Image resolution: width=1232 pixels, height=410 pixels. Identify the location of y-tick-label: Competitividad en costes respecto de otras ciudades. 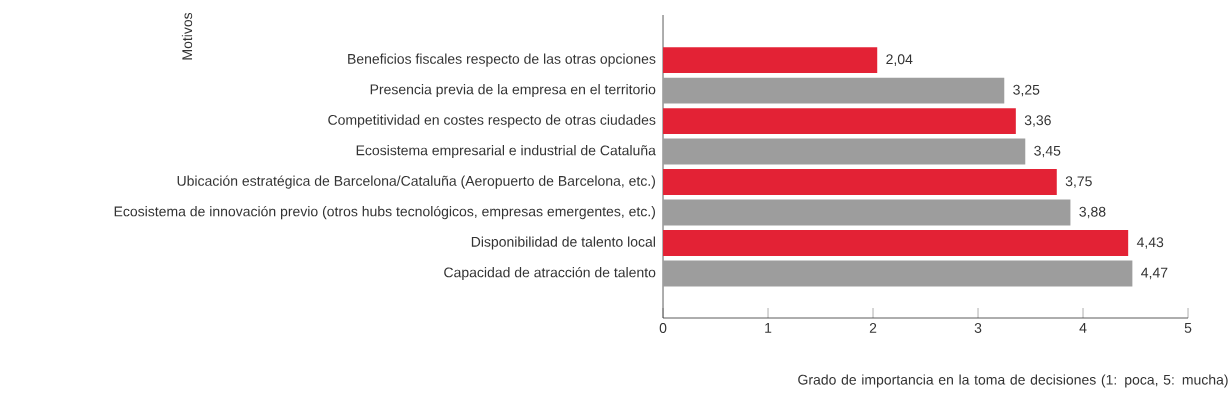
(492, 121).